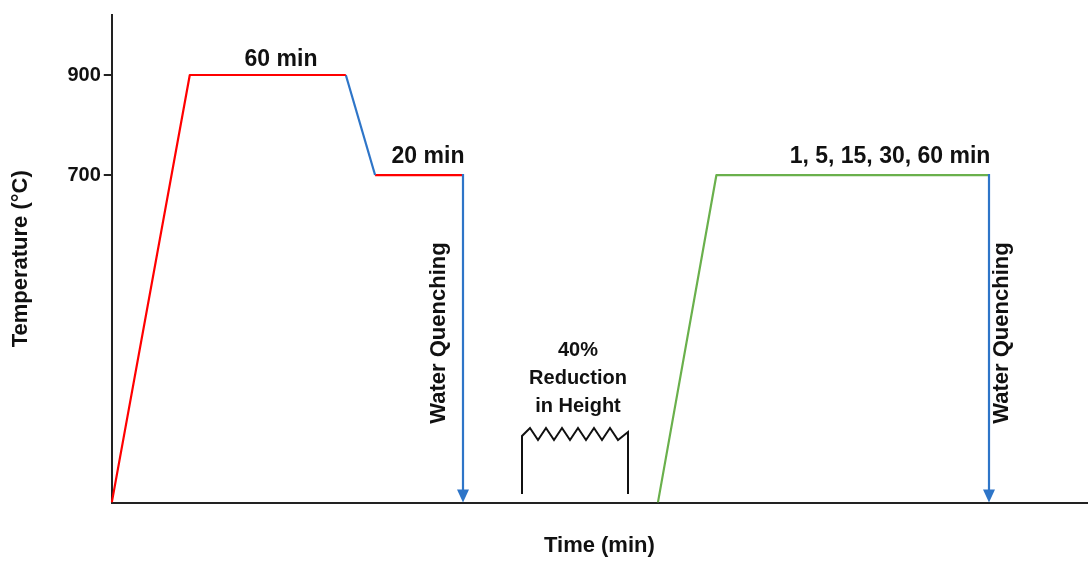 The width and height of the screenshot is (1089, 563). Describe the element at coordinates (84, 173) in the screenshot. I see `y-tick-label: 700` at that location.